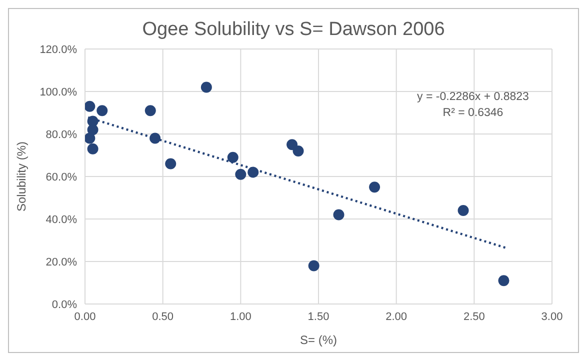 This screenshot has width=585, height=359. I want to click on annotation: y = -0.2286x + 0.8823, so click(473, 97).